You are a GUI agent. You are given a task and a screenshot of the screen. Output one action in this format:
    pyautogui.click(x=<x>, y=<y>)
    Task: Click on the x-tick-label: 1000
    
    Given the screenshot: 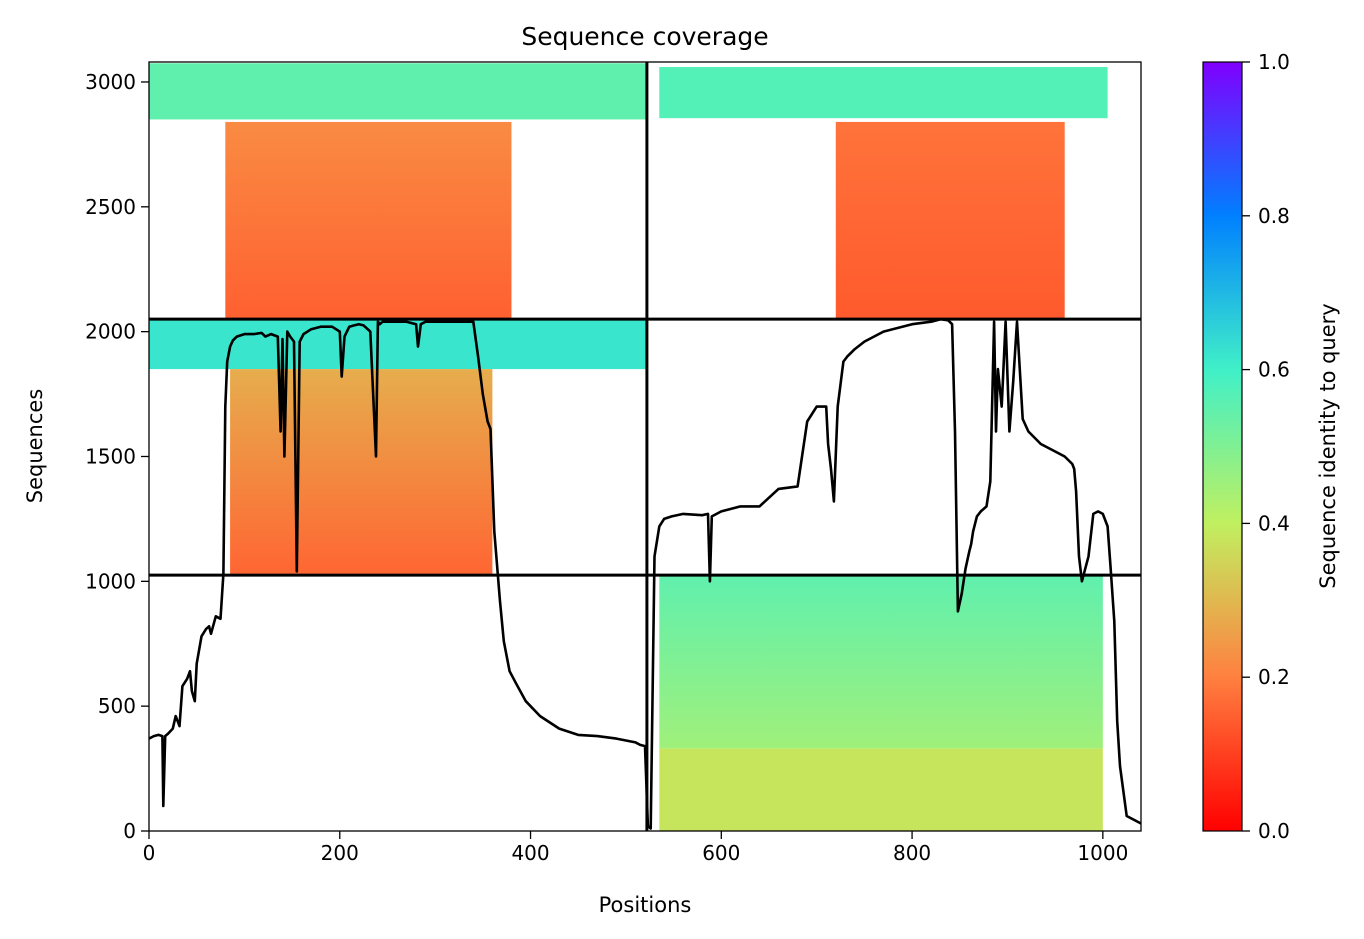 What is the action you would take?
    pyautogui.click(x=1102, y=853)
    